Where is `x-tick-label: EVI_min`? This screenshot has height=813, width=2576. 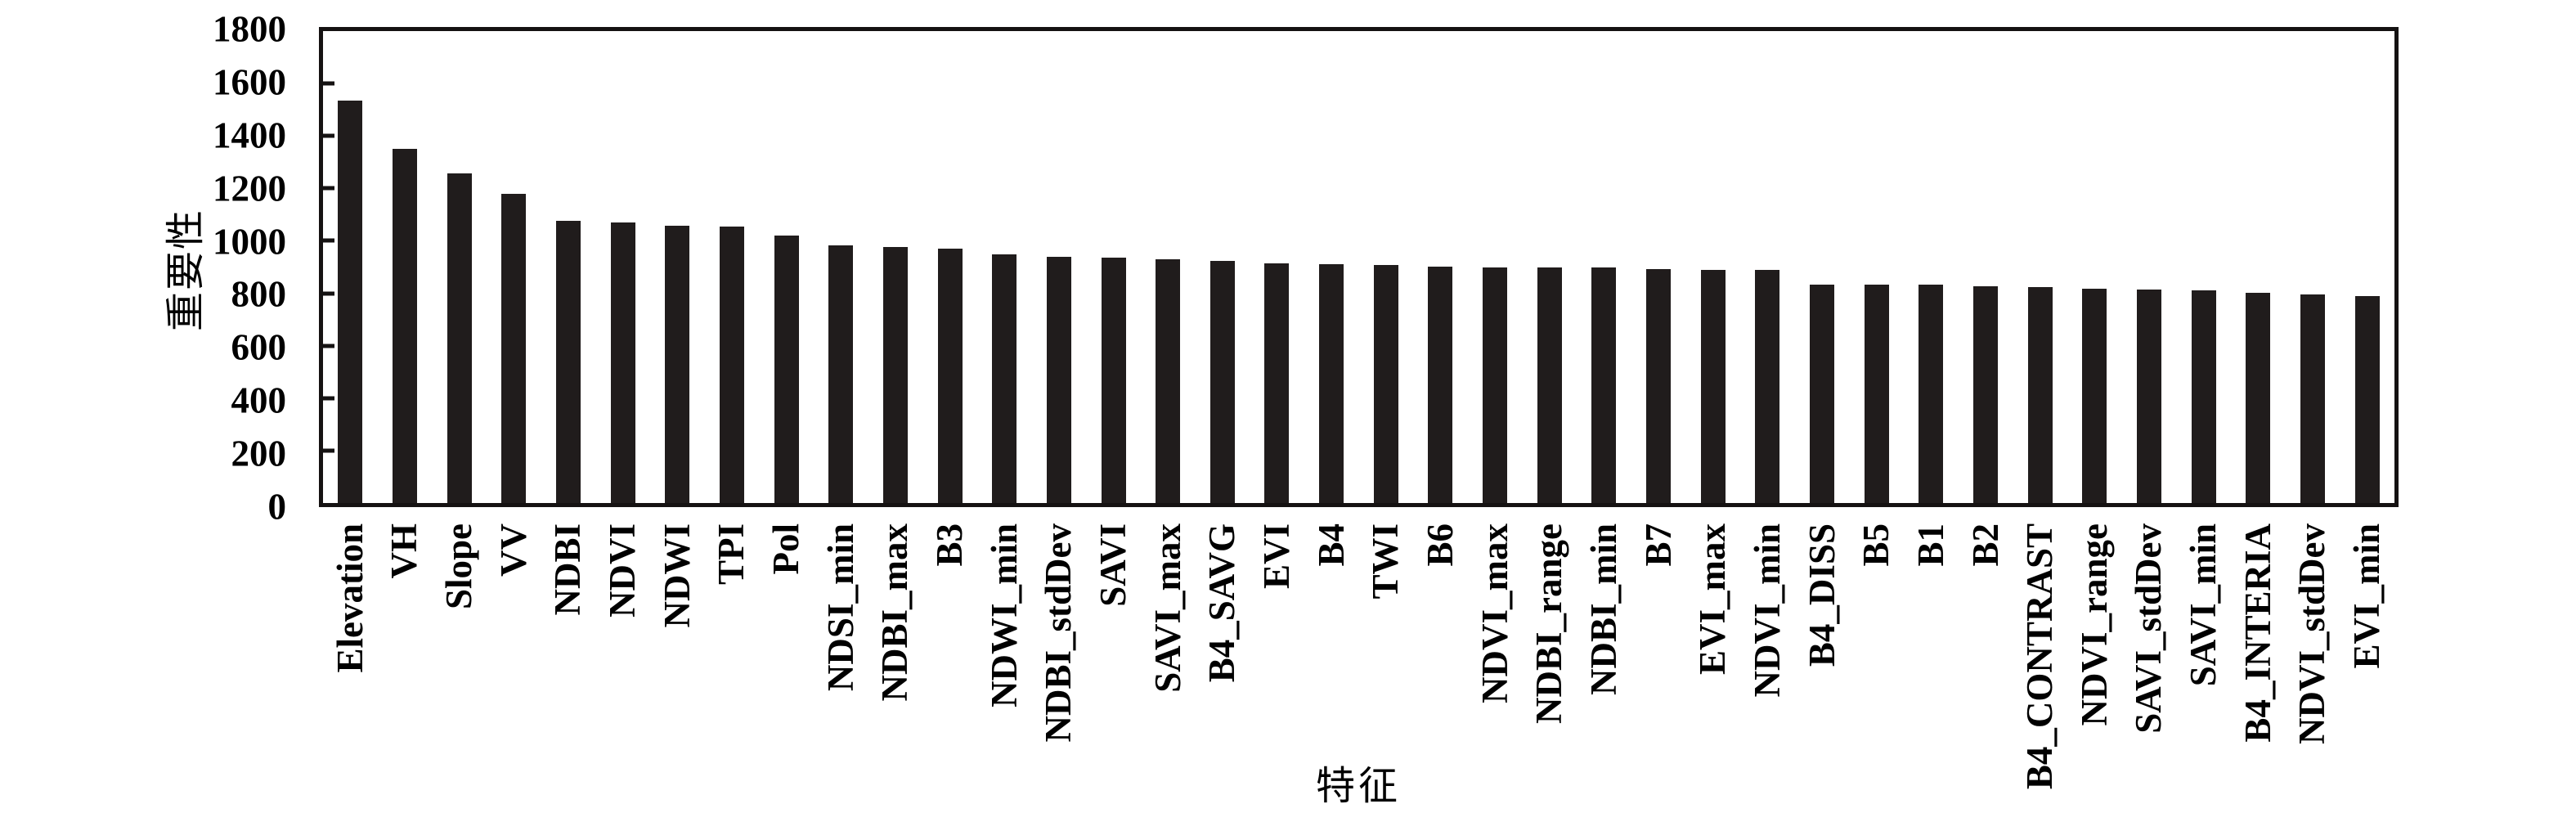
x-tick-label: EVI_min is located at coordinates (2367, 596).